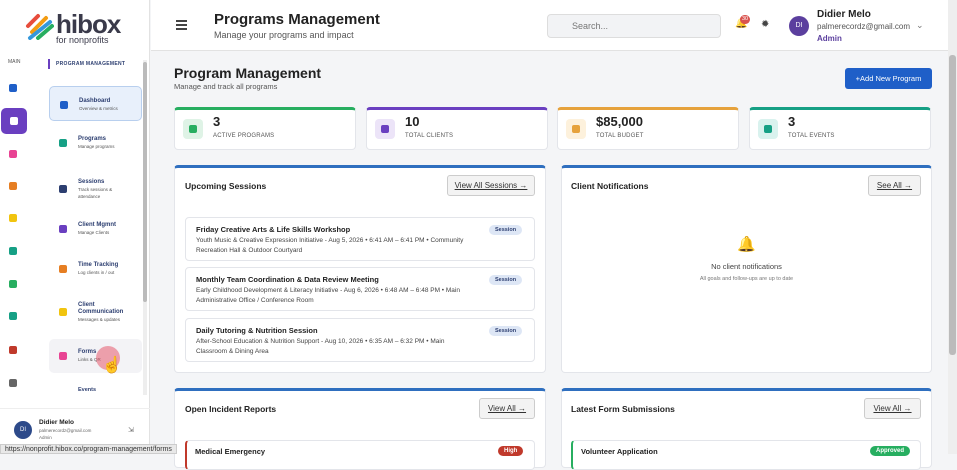 Image resolution: width=957 pixels, height=470 pixels. I want to click on logo-icon, so click(40, 27).